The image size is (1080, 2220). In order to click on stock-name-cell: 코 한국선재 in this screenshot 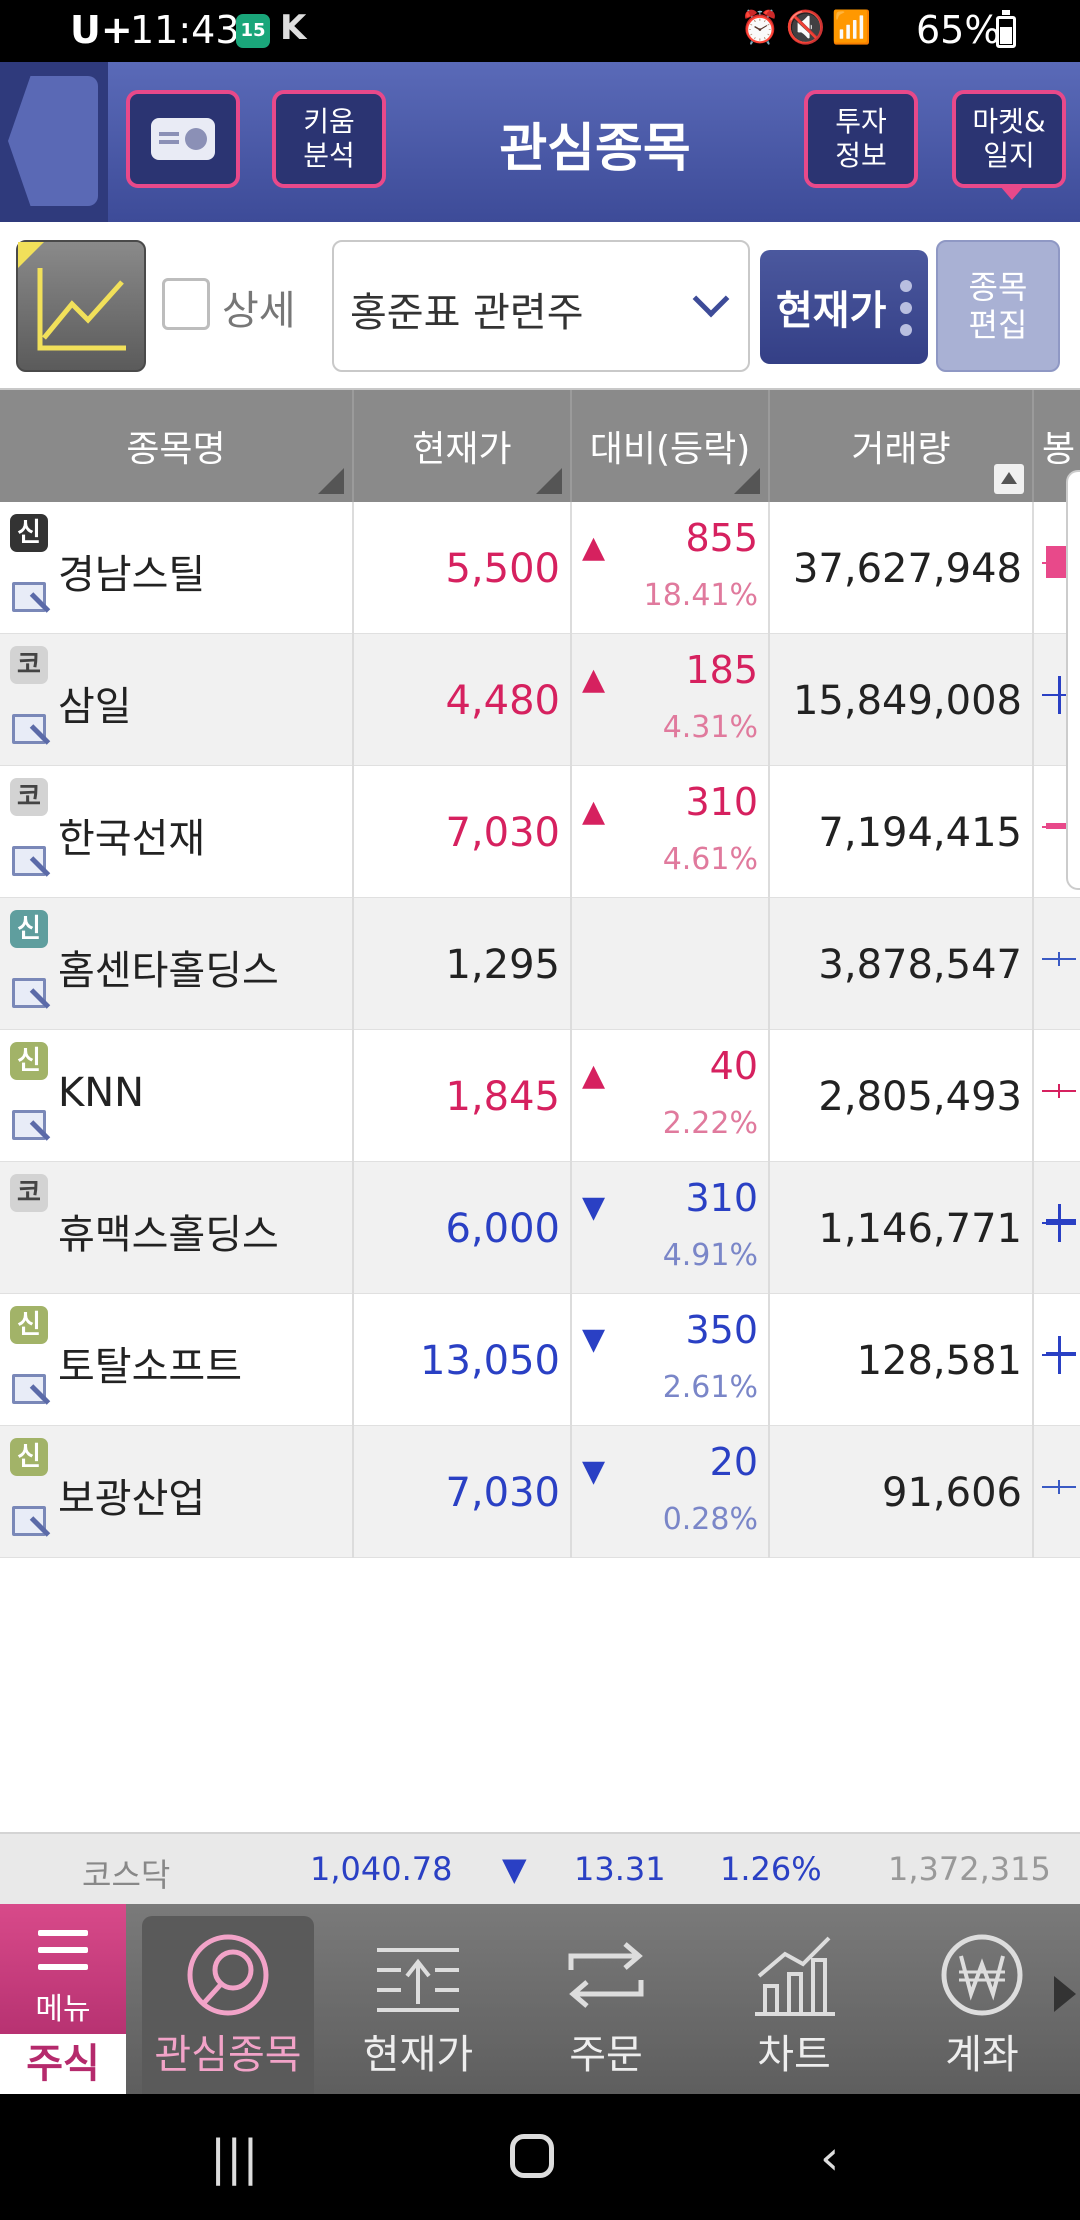, I will do `click(177, 832)`.